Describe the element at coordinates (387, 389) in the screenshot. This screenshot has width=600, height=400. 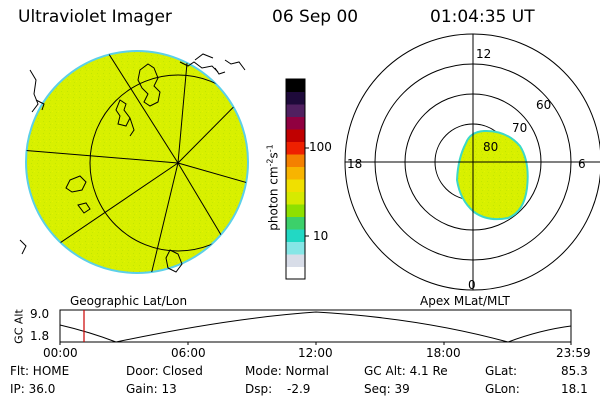
I see `info-seq: Seq: 39` at that location.